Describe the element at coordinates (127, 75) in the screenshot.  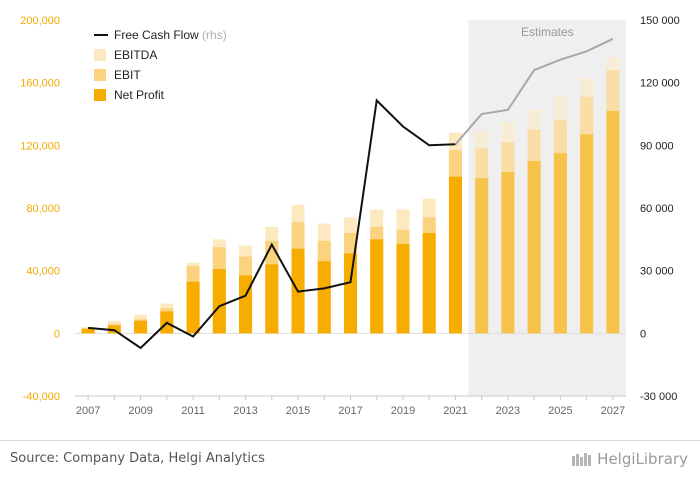
I see `legend-label-ebit: EBIT` at that location.